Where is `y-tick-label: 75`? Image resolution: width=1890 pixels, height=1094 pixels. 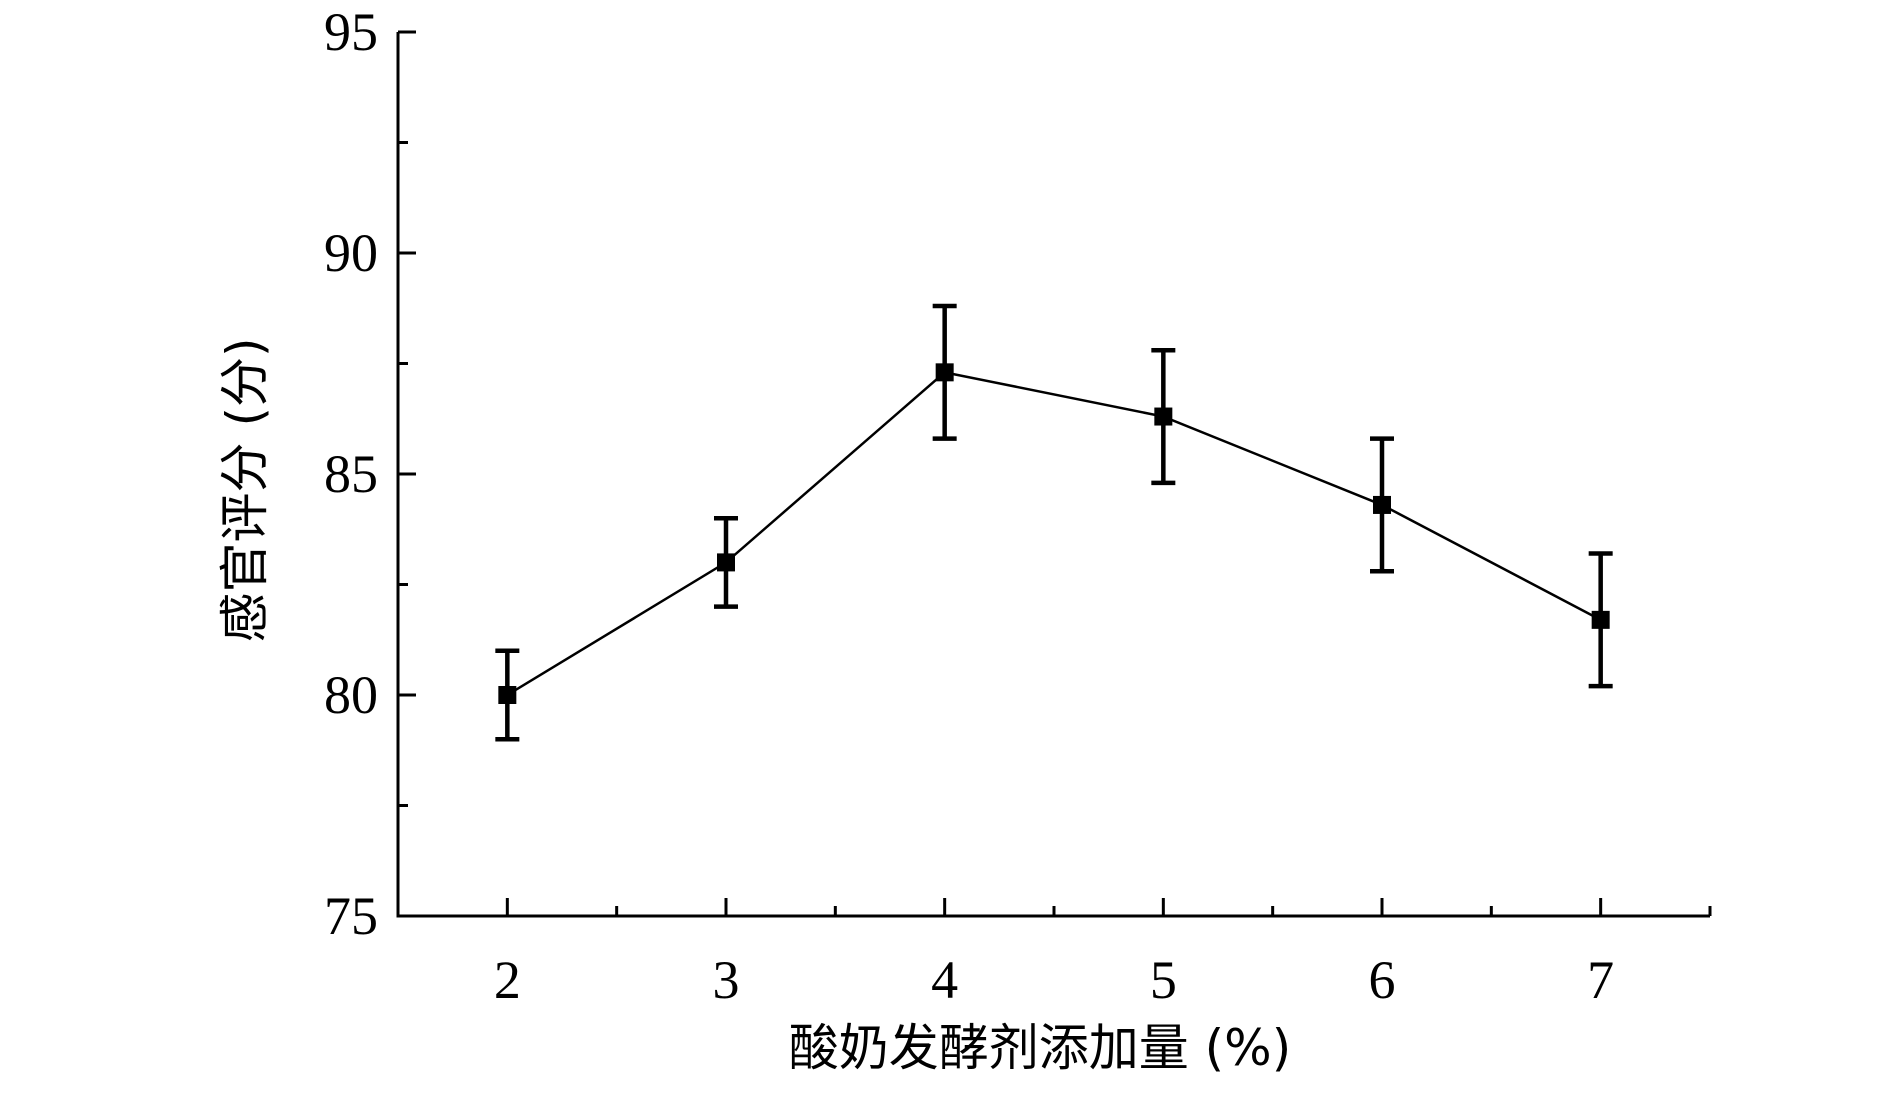
y-tick-label: 75 is located at coordinates (351, 916).